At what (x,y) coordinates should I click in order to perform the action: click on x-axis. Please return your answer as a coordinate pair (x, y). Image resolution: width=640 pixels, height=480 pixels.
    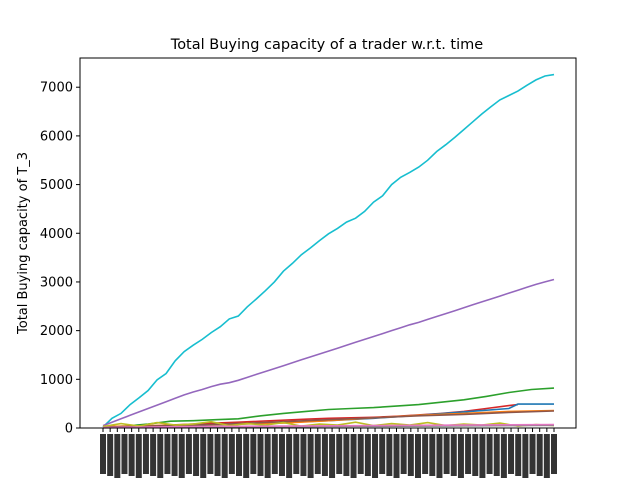
    Looking at the image, I should click on (328, 453).